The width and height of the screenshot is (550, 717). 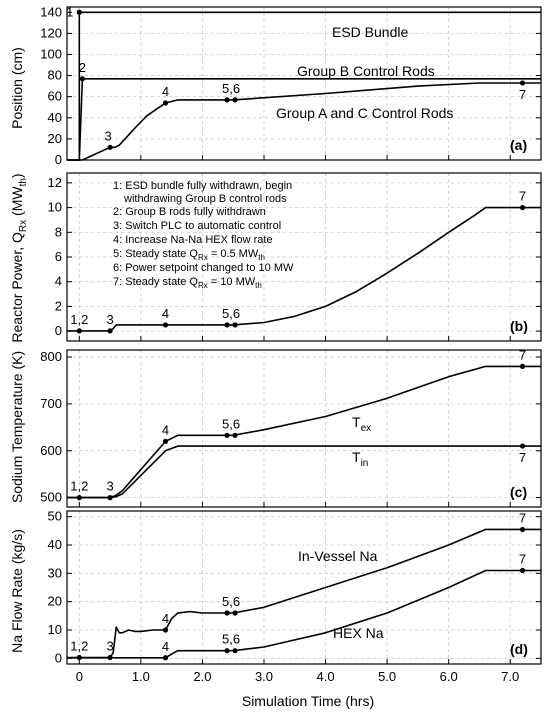 I want to click on x-axis-label: Simulation Time (hrs), so click(x=308, y=701).